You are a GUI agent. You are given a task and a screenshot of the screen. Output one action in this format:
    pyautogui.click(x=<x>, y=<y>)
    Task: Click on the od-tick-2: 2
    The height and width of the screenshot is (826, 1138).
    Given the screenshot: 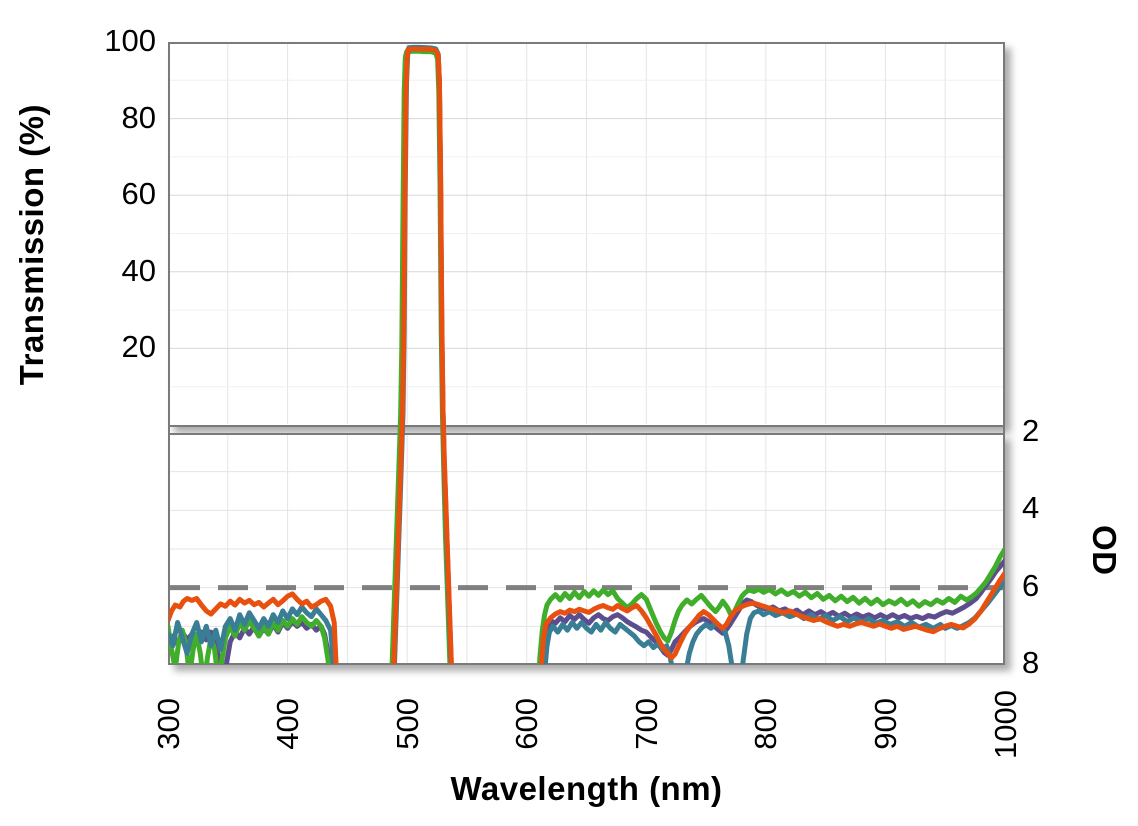 What is the action you would take?
    pyautogui.click(x=1031, y=430)
    